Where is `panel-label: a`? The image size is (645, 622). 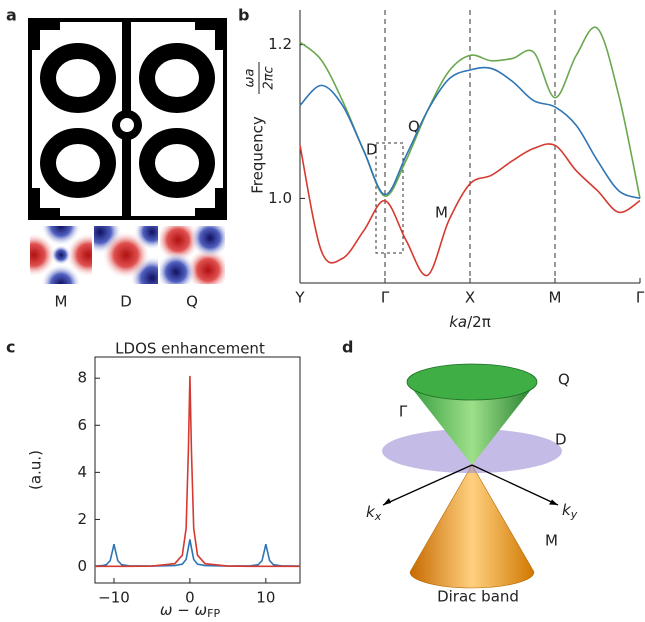 panel-label: a is located at coordinates (11, 15).